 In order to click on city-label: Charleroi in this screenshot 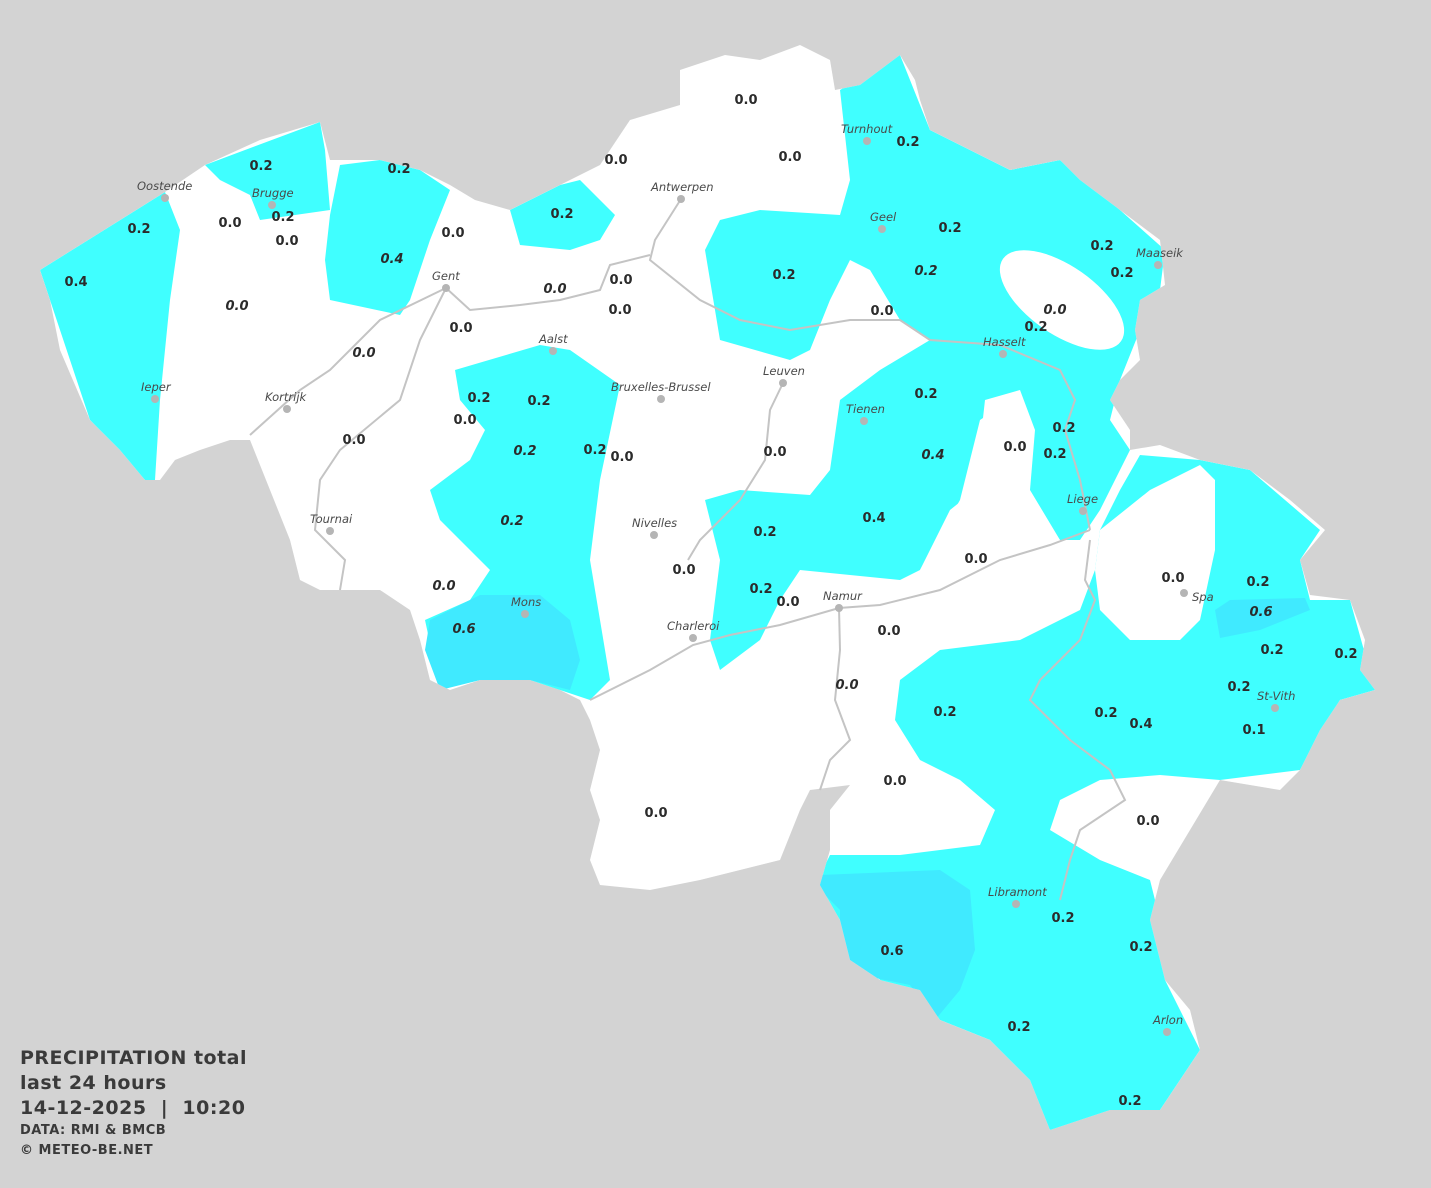, I will do `click(693, 626)`.